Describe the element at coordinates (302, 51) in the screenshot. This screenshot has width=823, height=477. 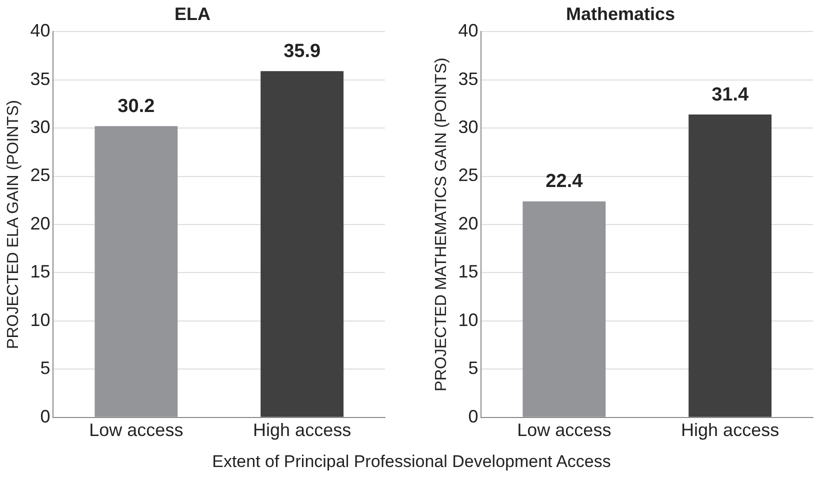
I see `data-label: 35.9` at that location.